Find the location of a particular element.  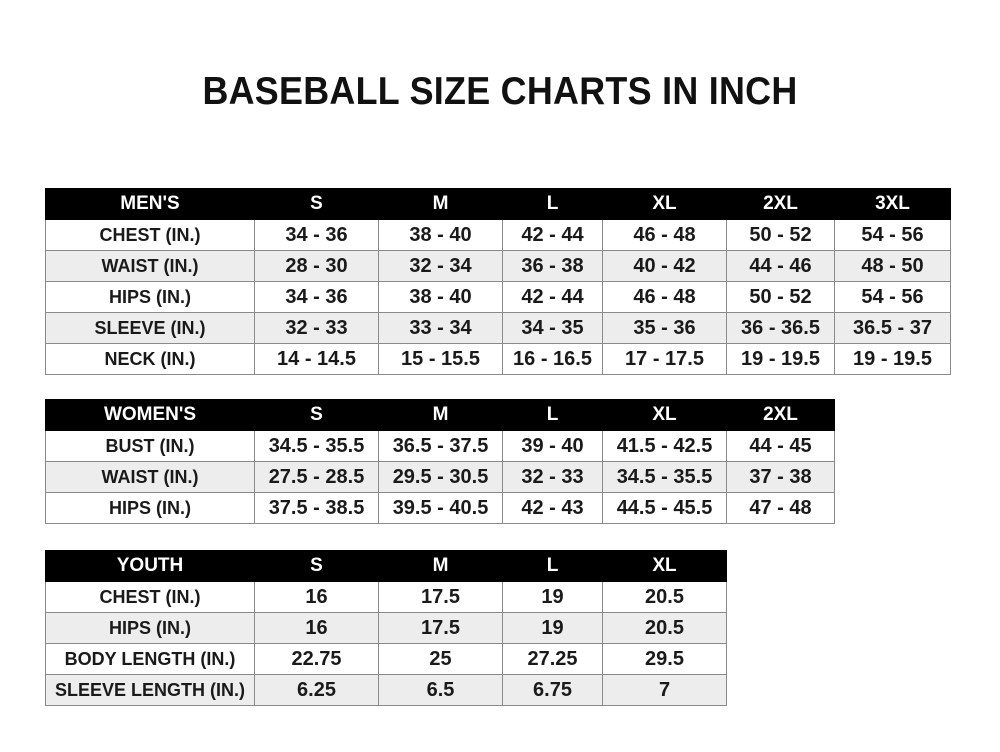

size-value: 32 - 33 is located at coordinates (316, 328).